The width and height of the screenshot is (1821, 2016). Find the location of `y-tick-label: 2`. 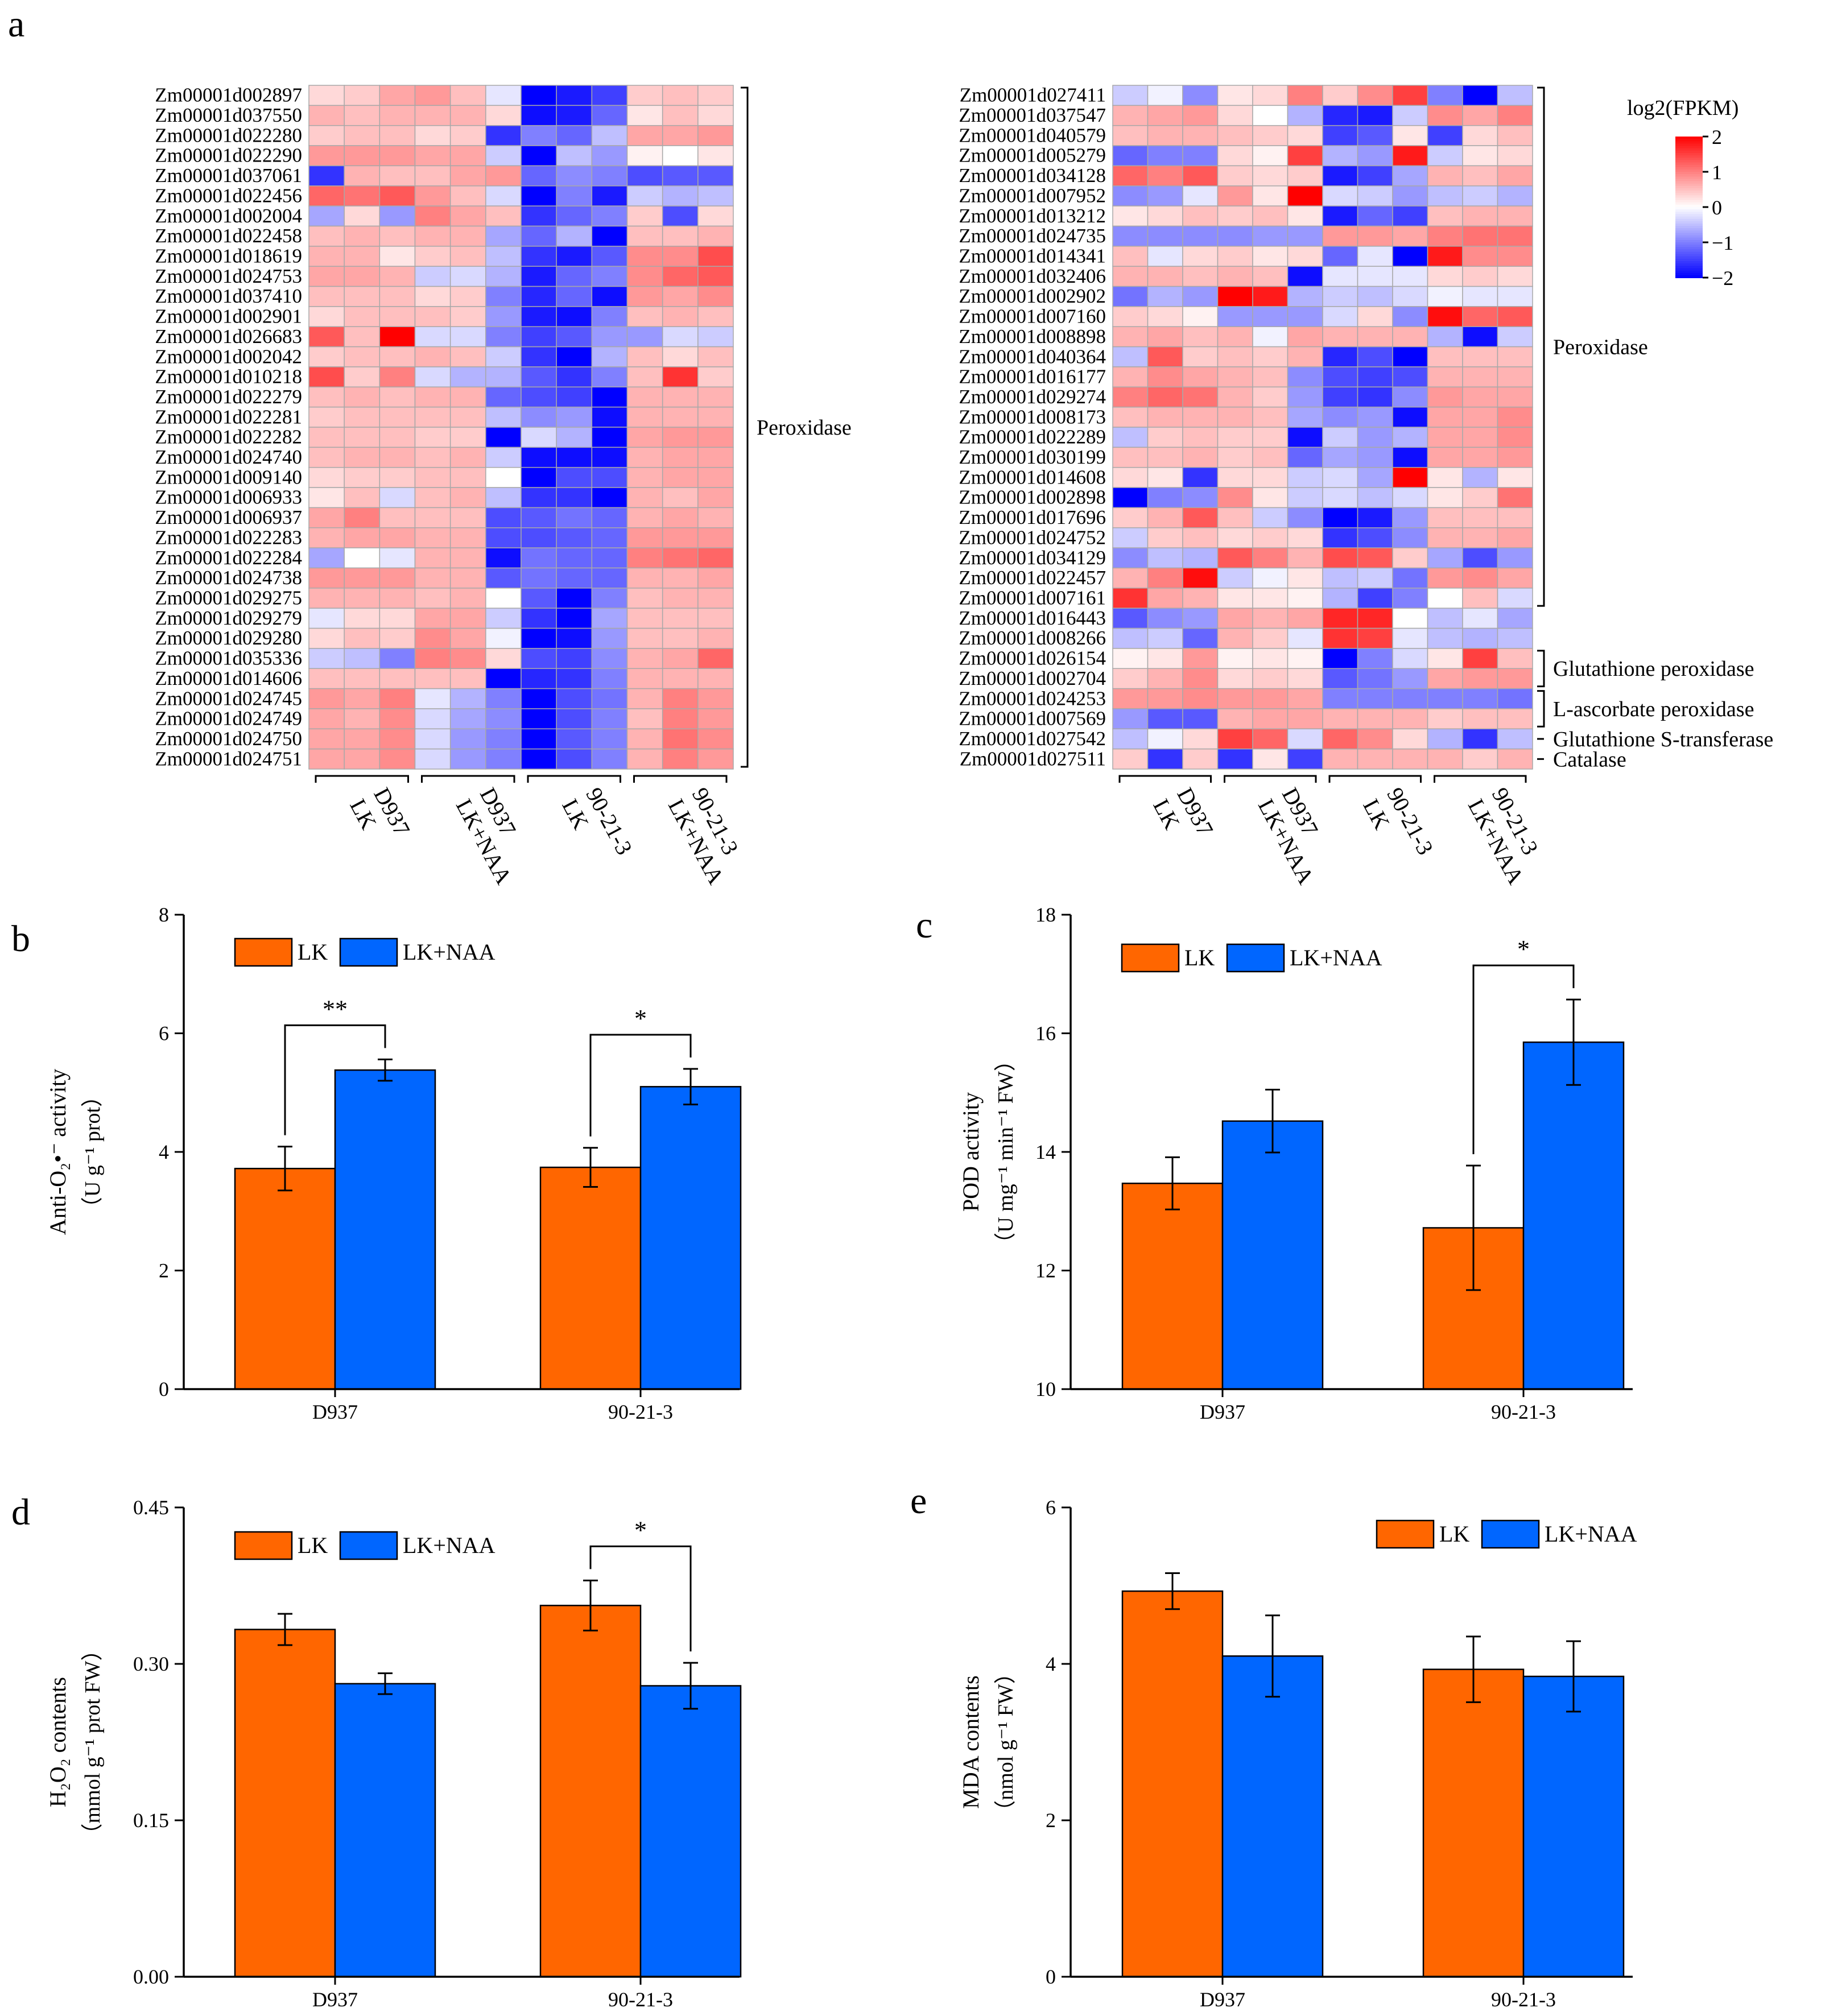

y-tick-label: 2 is located at coordinates (1051, 1820).